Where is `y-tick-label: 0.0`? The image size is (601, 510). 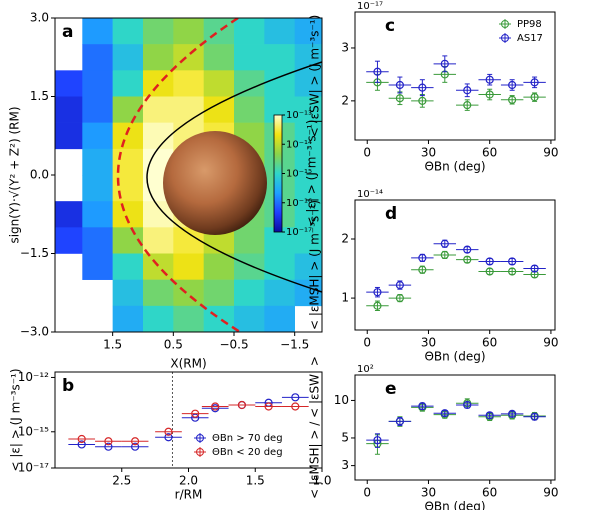
y-tick-label: 0.0 is located at coordinates (39, 175).